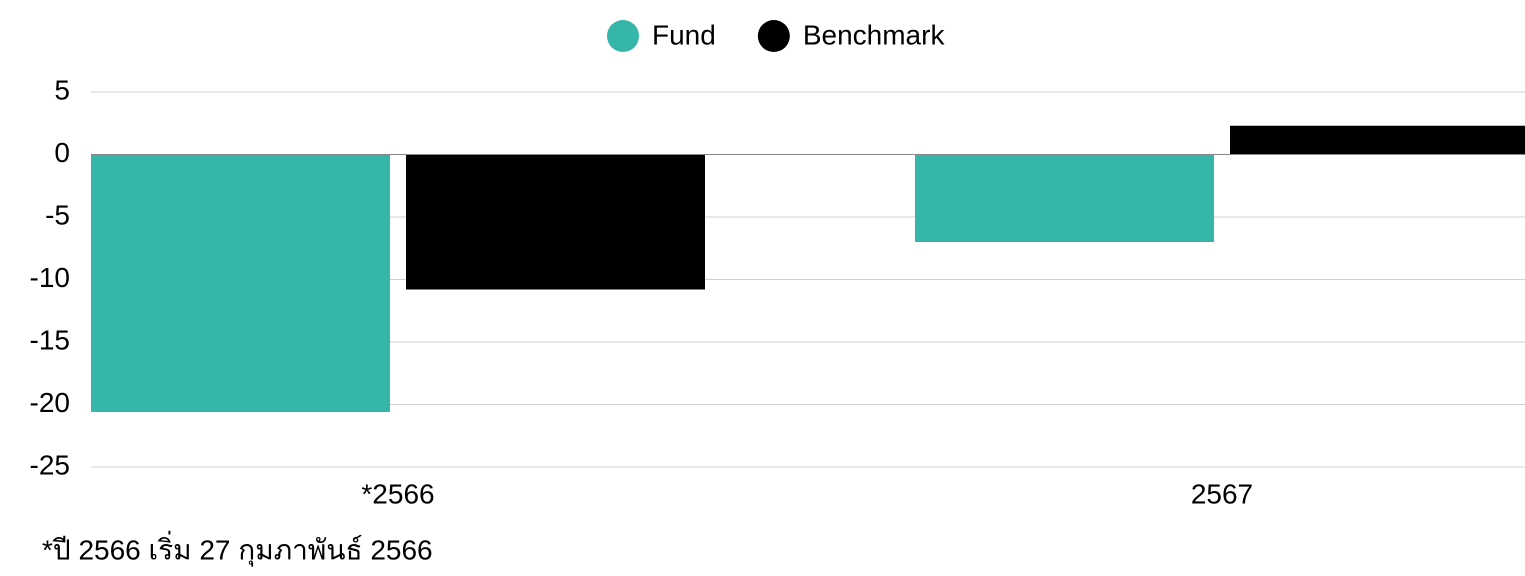  What do you see at coordinates (397, 493) in the screenshot?
I see `x-tick-label: *2566` at bounding box center [397, 493].